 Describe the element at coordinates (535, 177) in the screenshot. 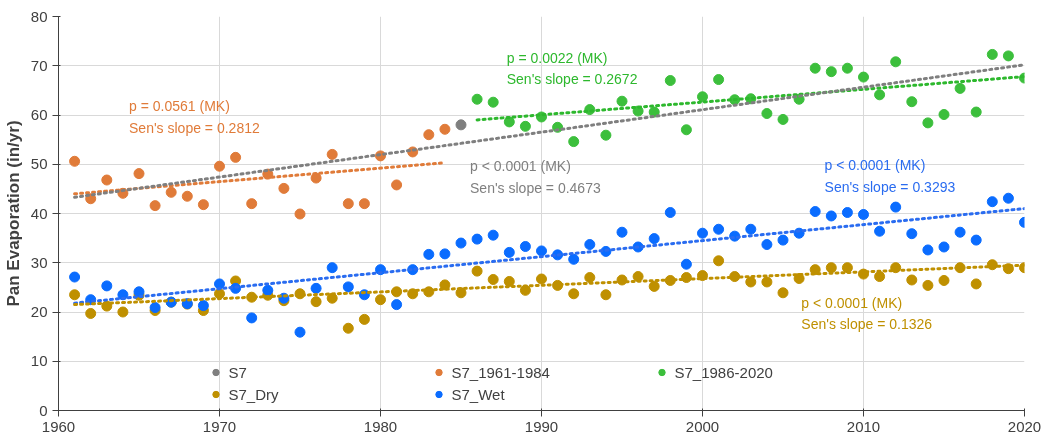

I see `annotation: p < 0.0001 (MK) Sen's slope = 0.4673` at that location.